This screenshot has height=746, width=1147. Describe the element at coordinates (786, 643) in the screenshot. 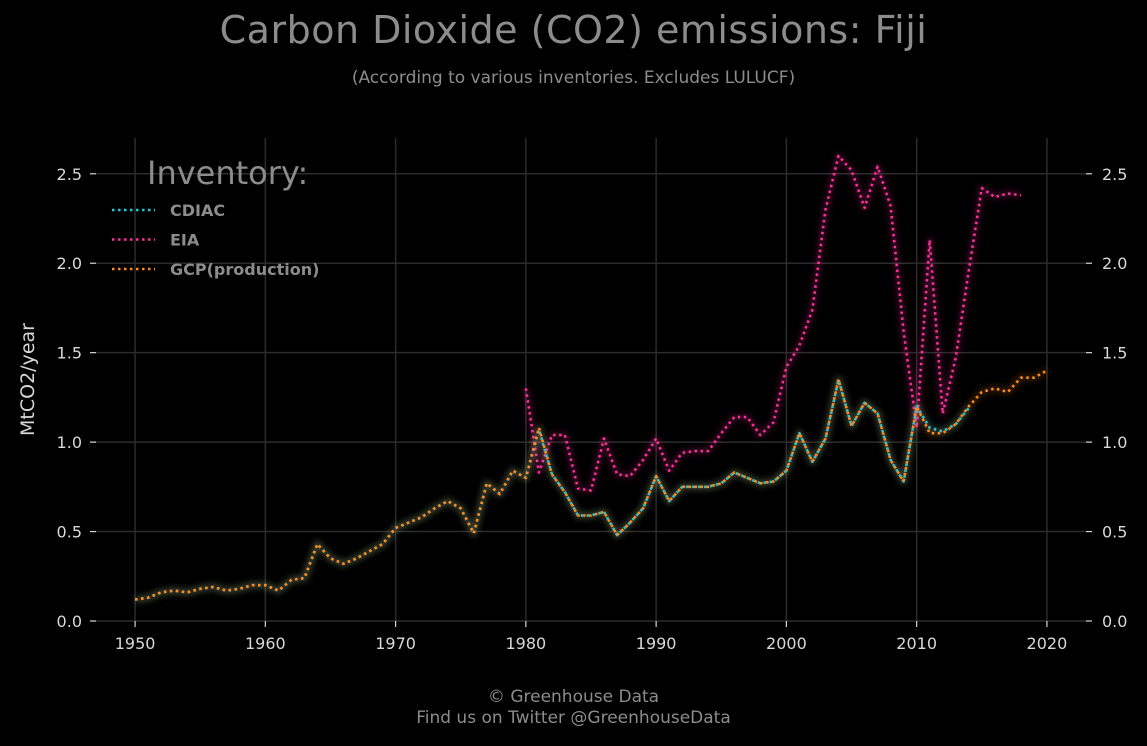

I see `x-tick-label: 2000` at that location.